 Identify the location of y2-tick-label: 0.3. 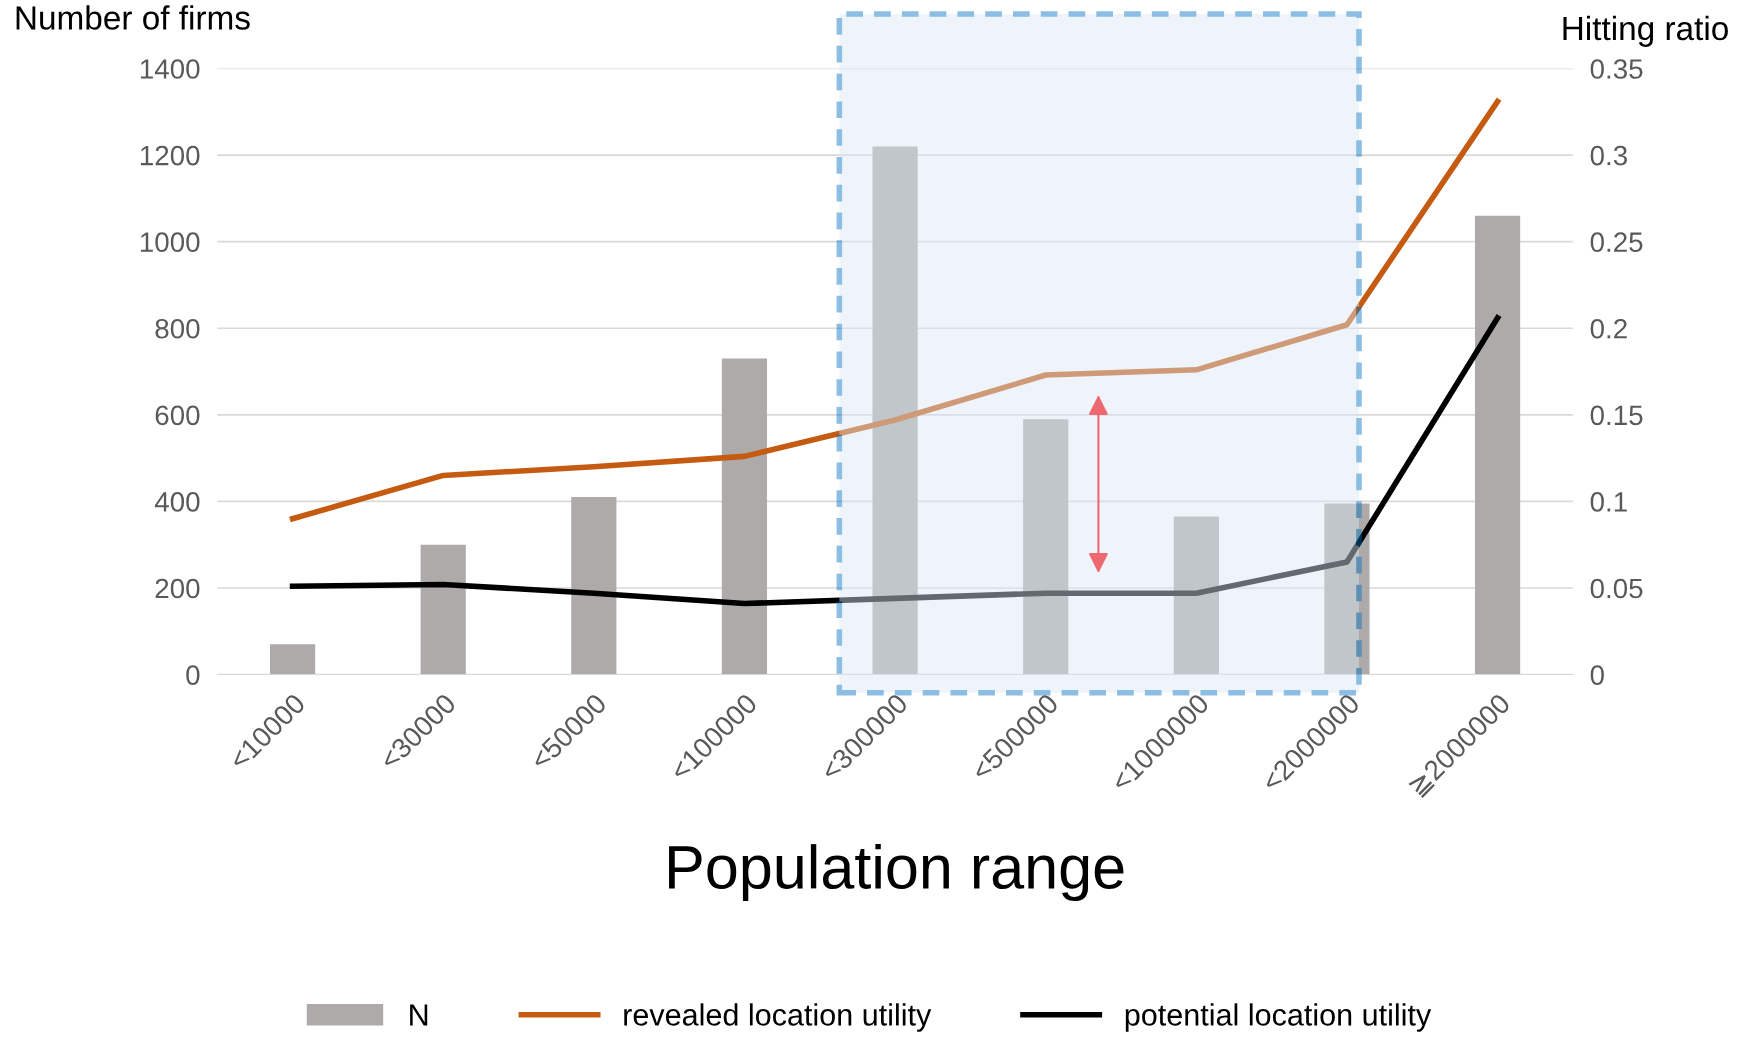
(1608, 155).